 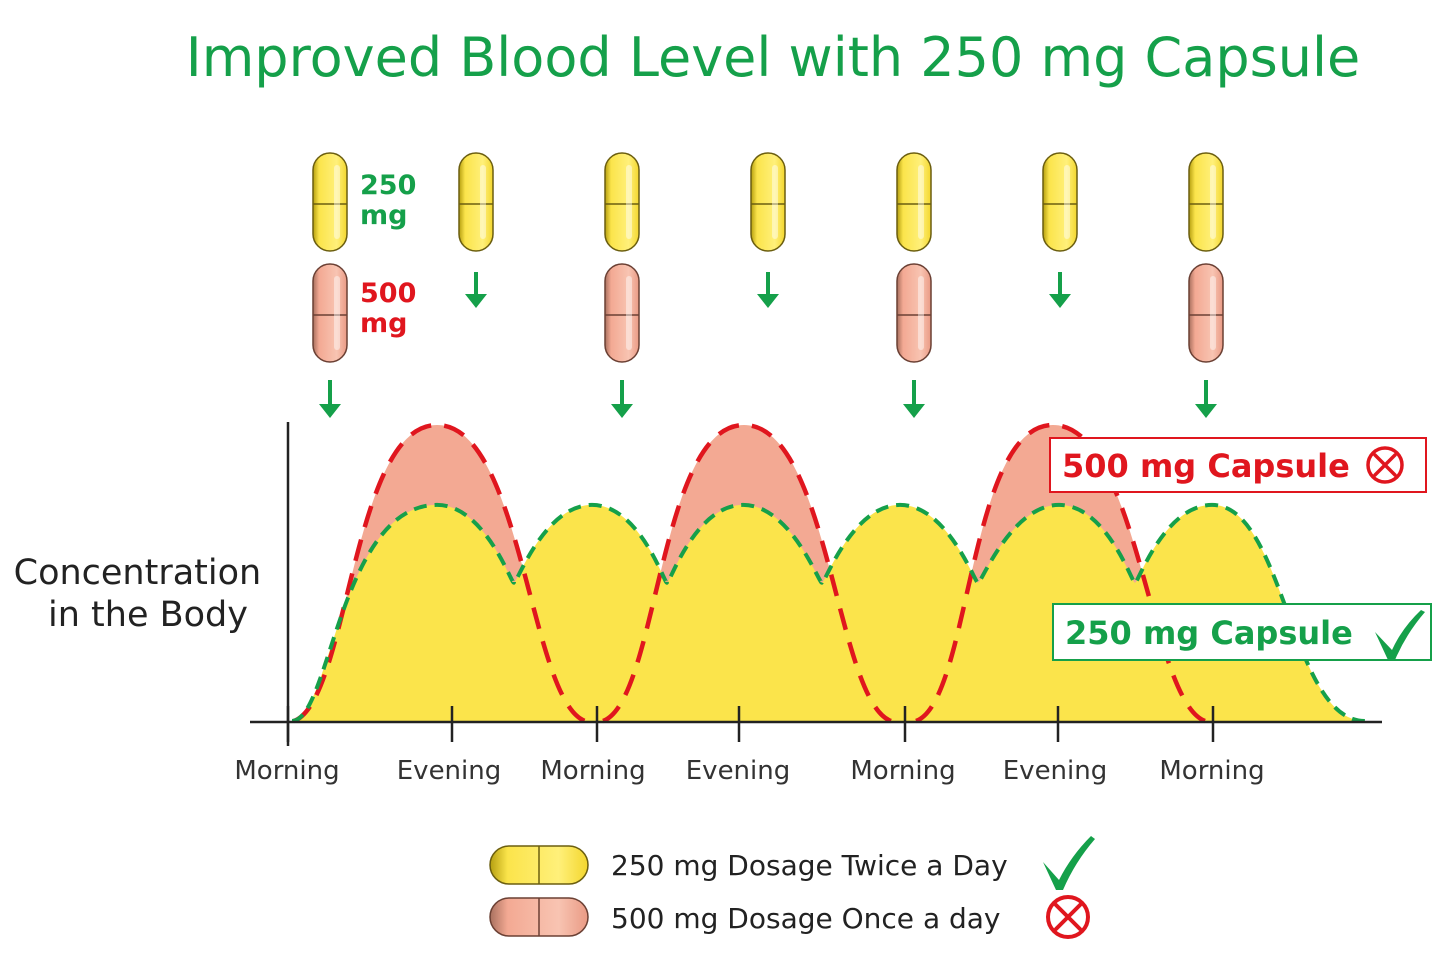 I want to click on callout-500-label: 500 mg Capsule, so click(x=1206, y=466).